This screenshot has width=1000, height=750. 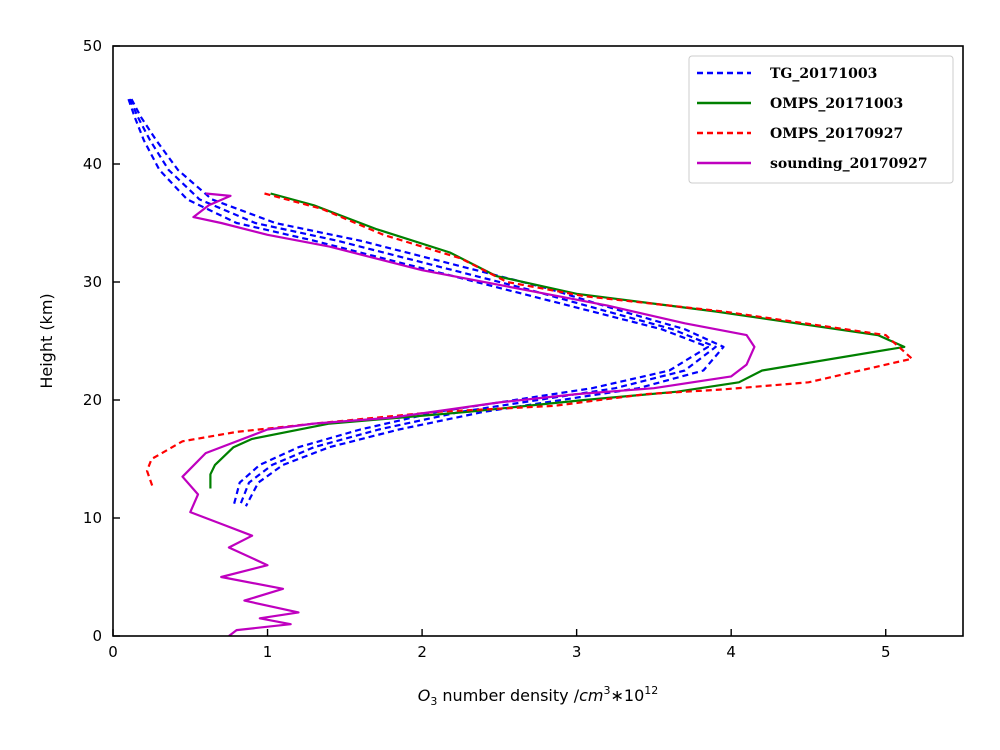 What do you see at coordinates (92, 400) in the screenshot?
I see `y-tick-label: 20` at bounding box center [92, 400].